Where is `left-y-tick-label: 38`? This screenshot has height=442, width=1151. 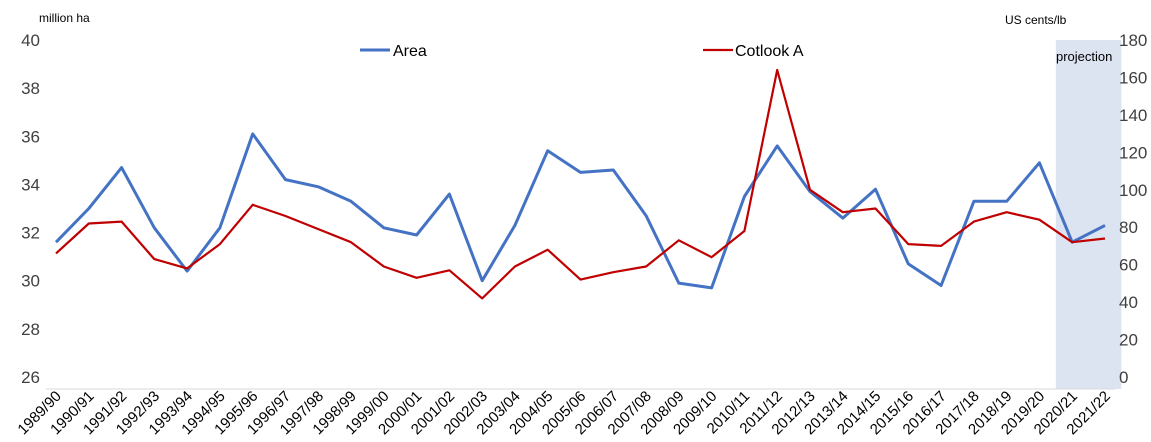
left-y-tick-label: 38 is located at coordinates (30, 88).